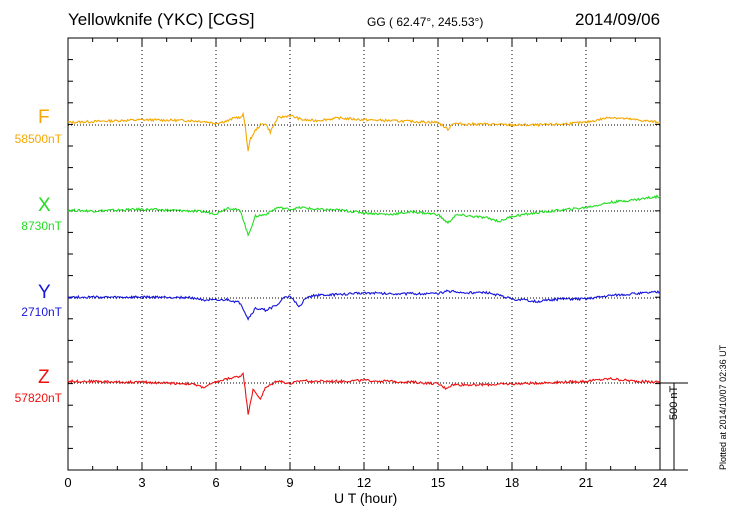 Image resolution: width=730 pixels, height=520 pixels. Describe the element at coordinates (44, 205) in the screenshot. I see `component-label-x: X` at that location.